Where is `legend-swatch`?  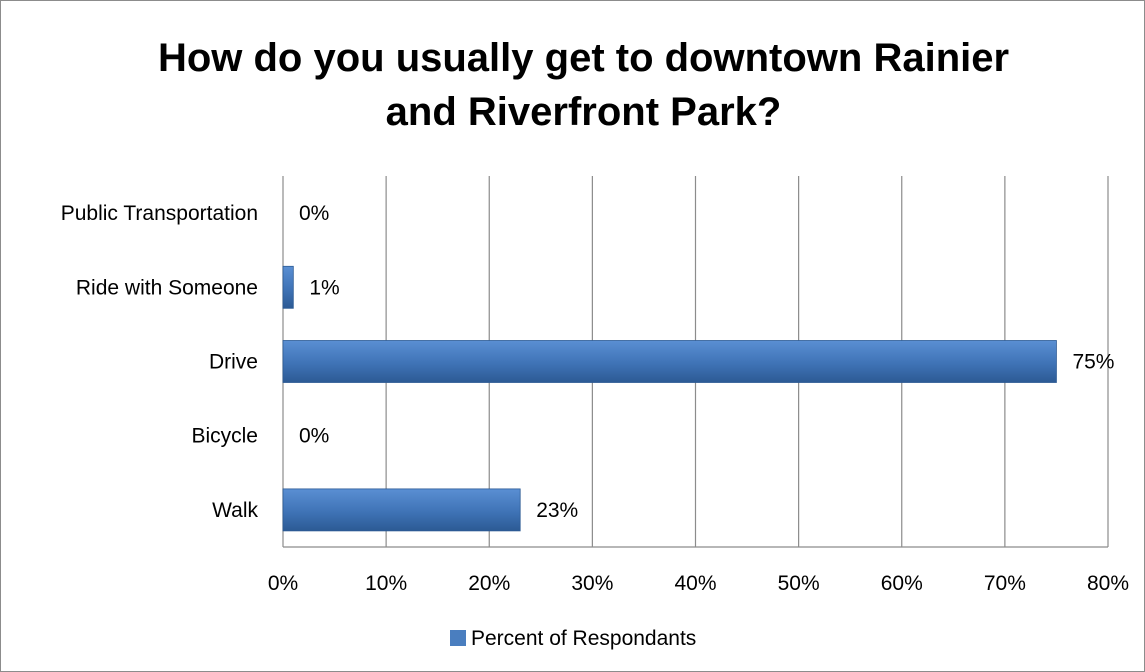 legend-swatch is located at coordinates (458, 638).